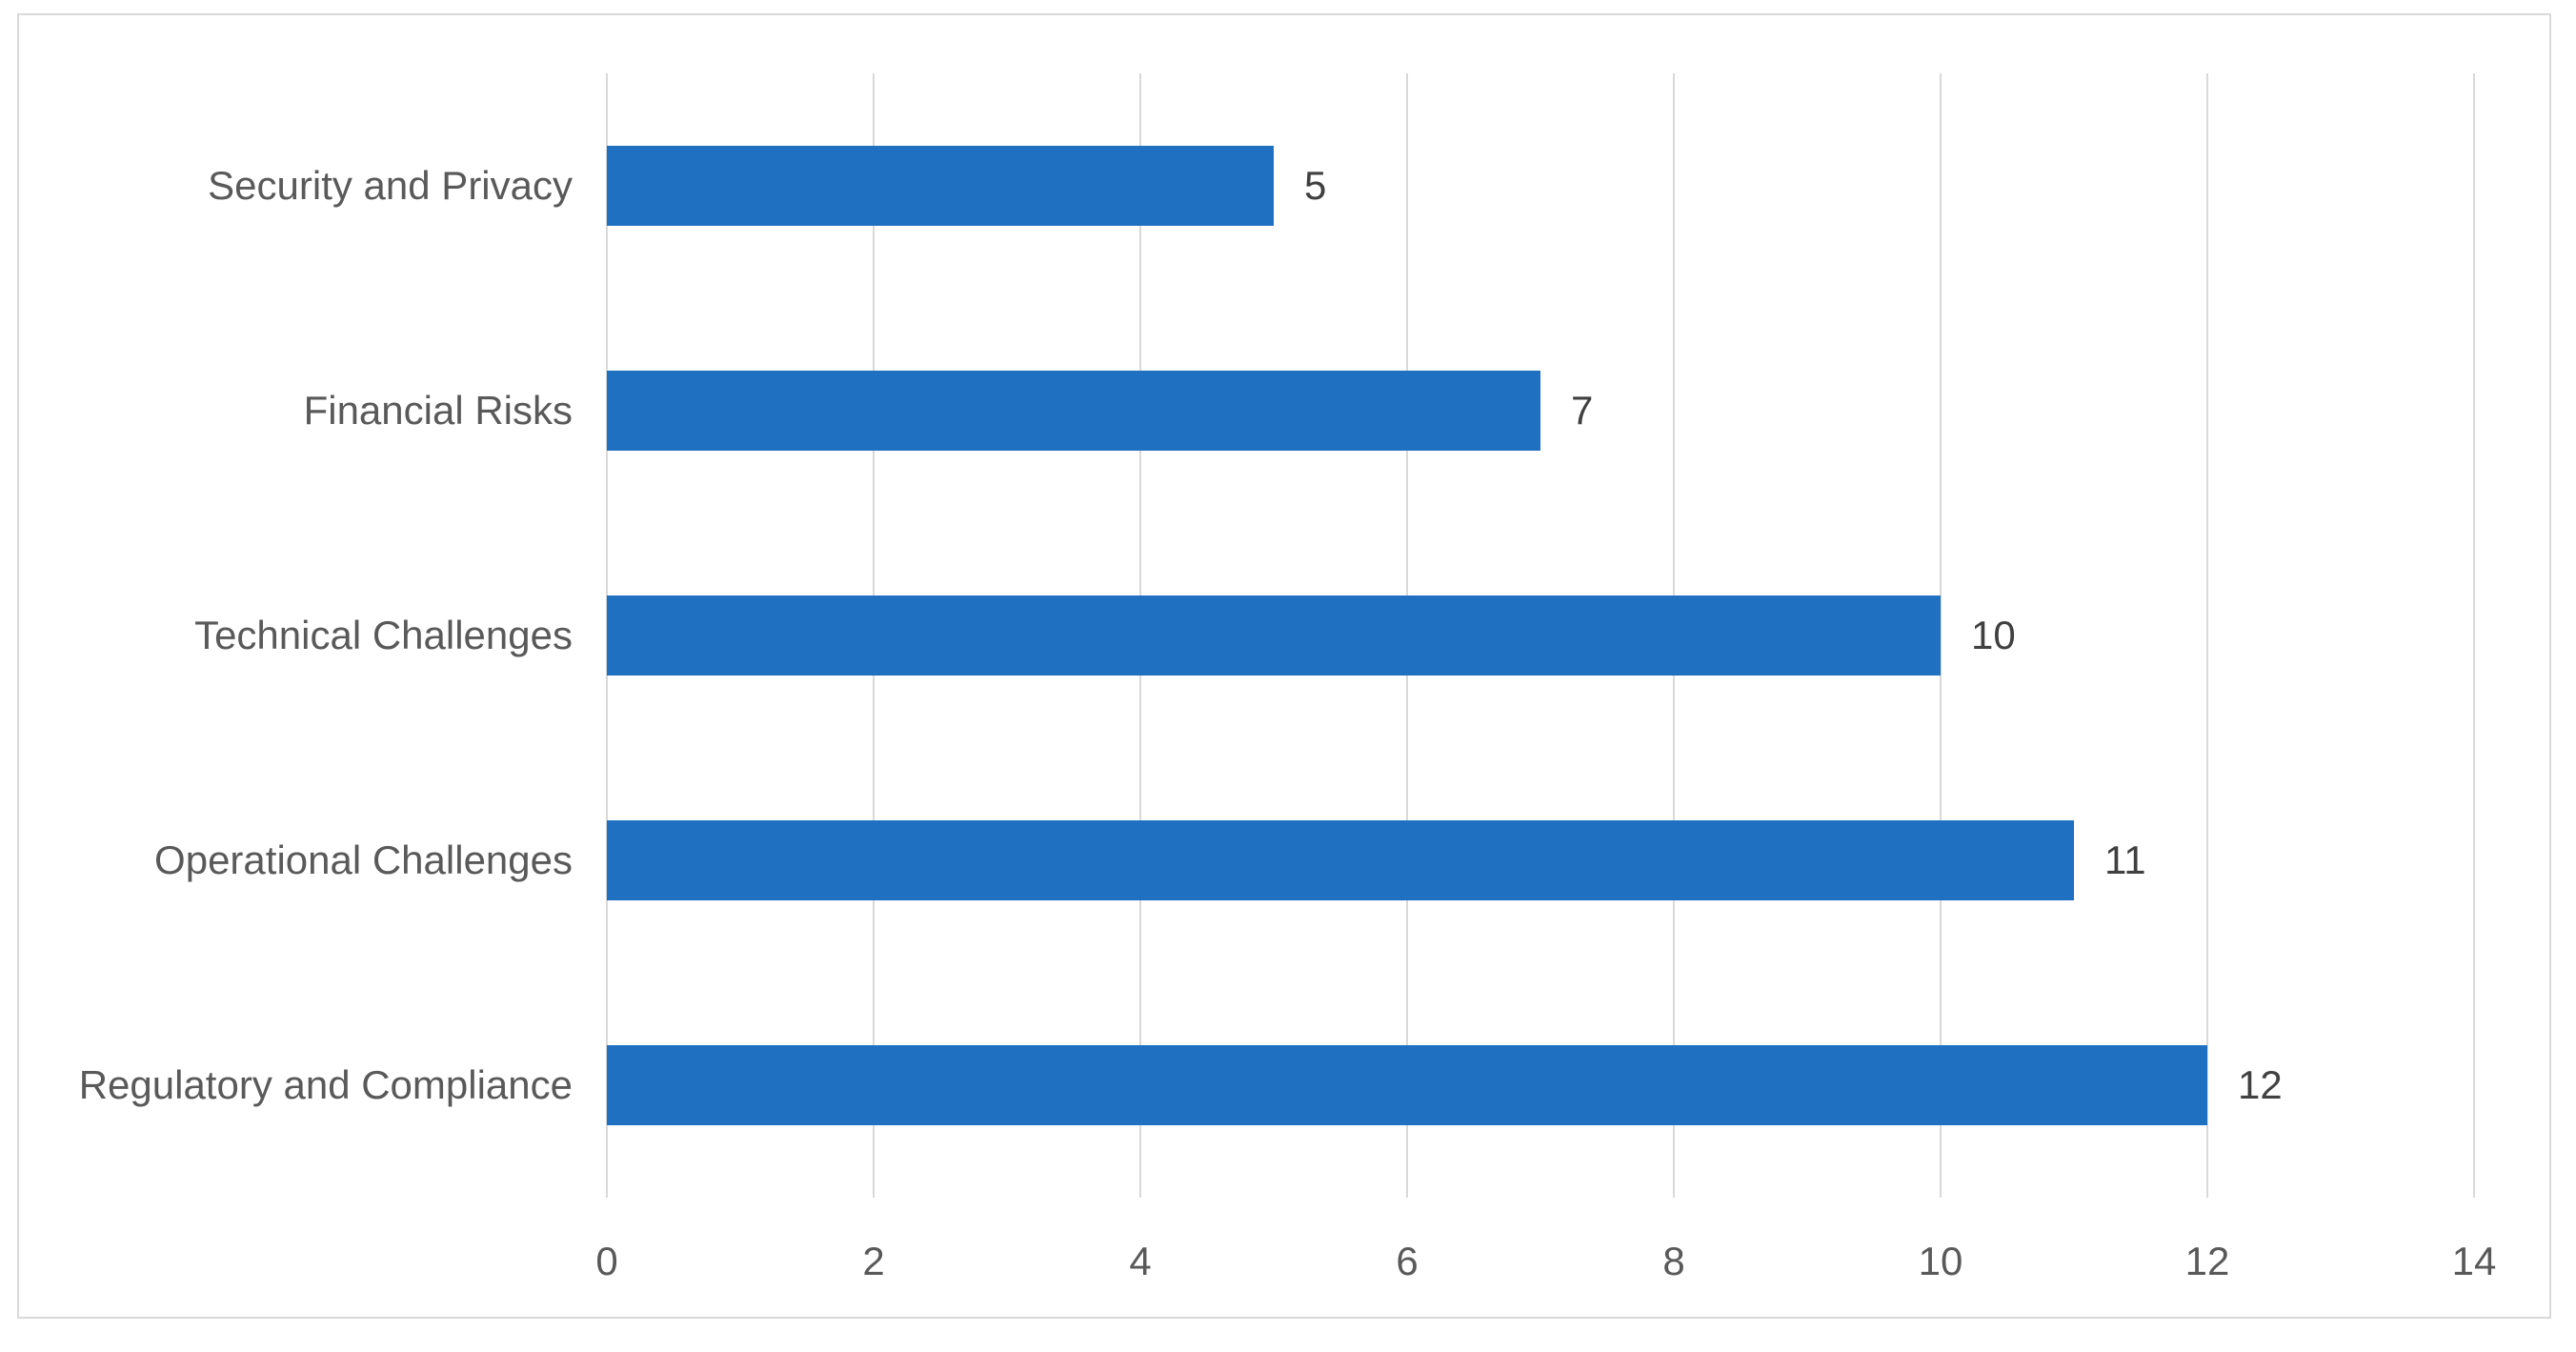 This screenshot has height=1352, width=2576. What do you see at coordinates (383, 634) in the screenshot?
I see `category-label: Technical Challenges` at bounding box center [383, 634].